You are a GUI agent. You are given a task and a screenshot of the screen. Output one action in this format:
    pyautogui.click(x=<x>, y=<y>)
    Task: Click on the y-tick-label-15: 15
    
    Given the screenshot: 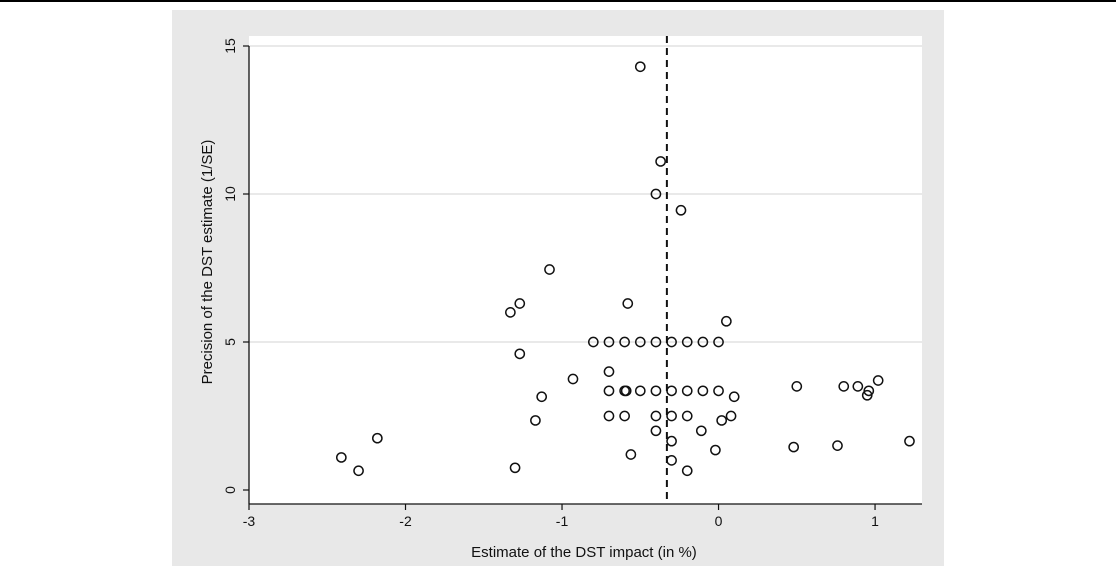 What is the action you would take?
    pyautogui.click(x=230, y=46)
    